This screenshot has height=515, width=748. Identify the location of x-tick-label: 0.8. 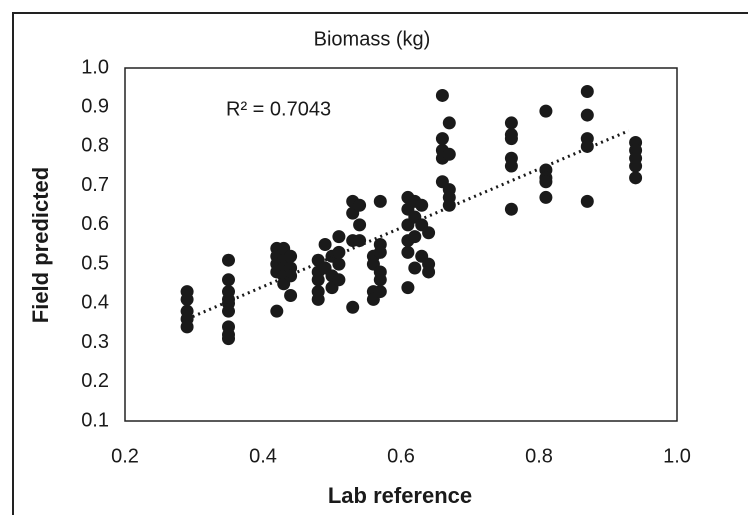
(539, 456).